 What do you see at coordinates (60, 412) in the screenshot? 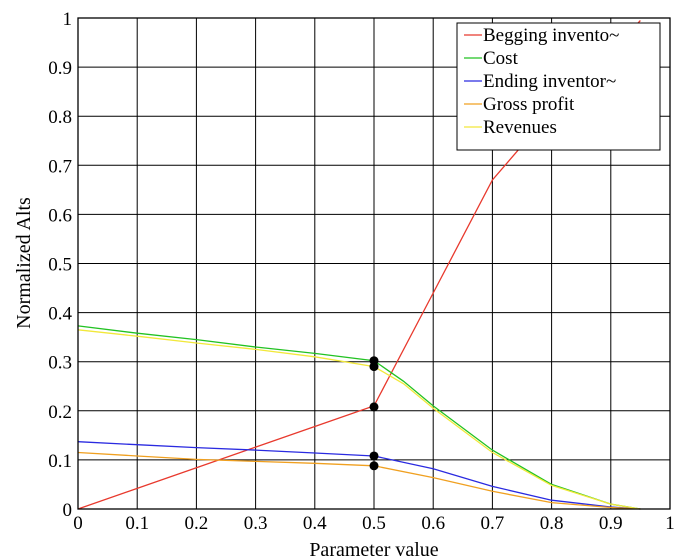
I see `y-tick-label: 0.2` at bounding box center [60, 412].